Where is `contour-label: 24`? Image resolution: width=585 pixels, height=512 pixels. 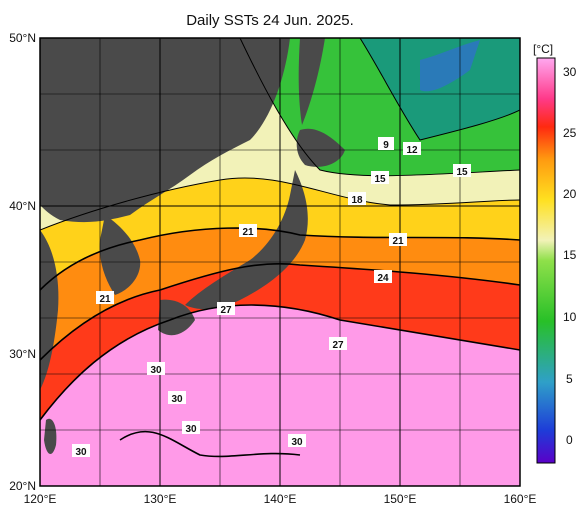 contour-label: 24 is located at coordinates (383, 278).